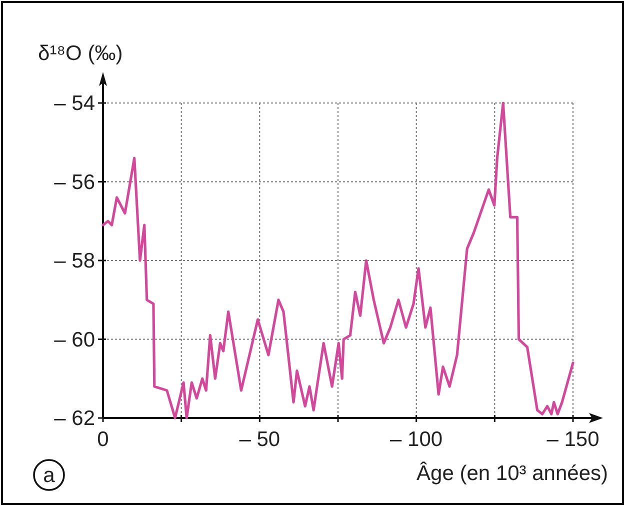 The image size is (625, 506). I want to click on y-tick-label: – 60, so click(74, 340).